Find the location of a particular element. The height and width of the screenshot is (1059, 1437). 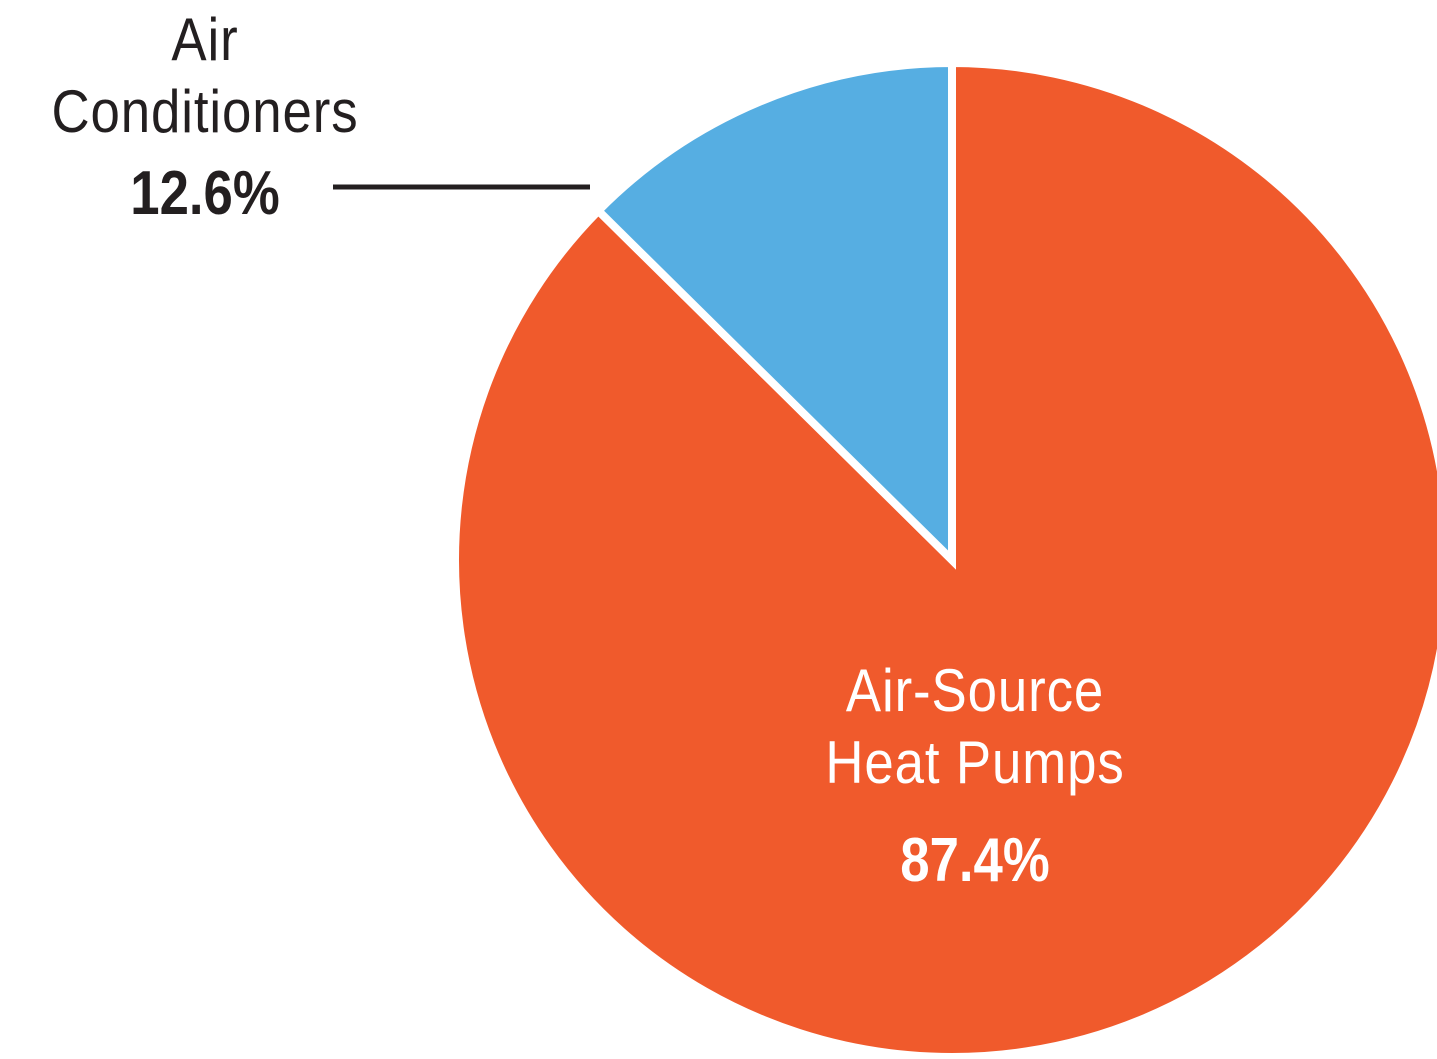

slice-label: Air-Source Heat Pumps is located at coordinates (975, 726).